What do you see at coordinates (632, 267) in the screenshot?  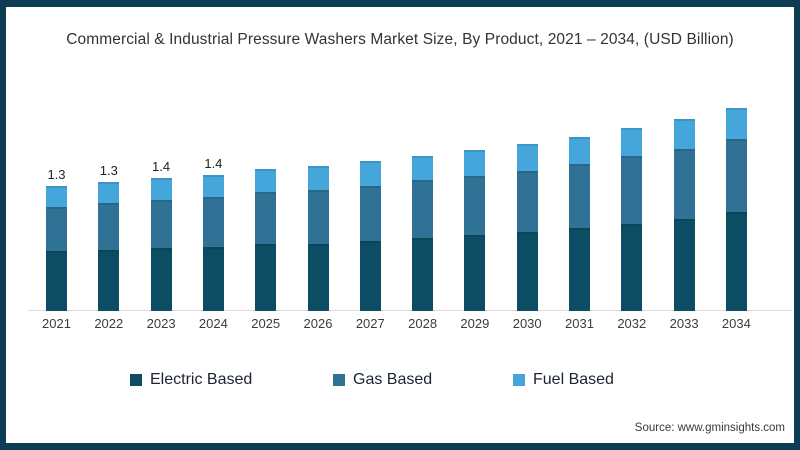 I see `bar-2032-electric-based` at bounding box center [632, 267].